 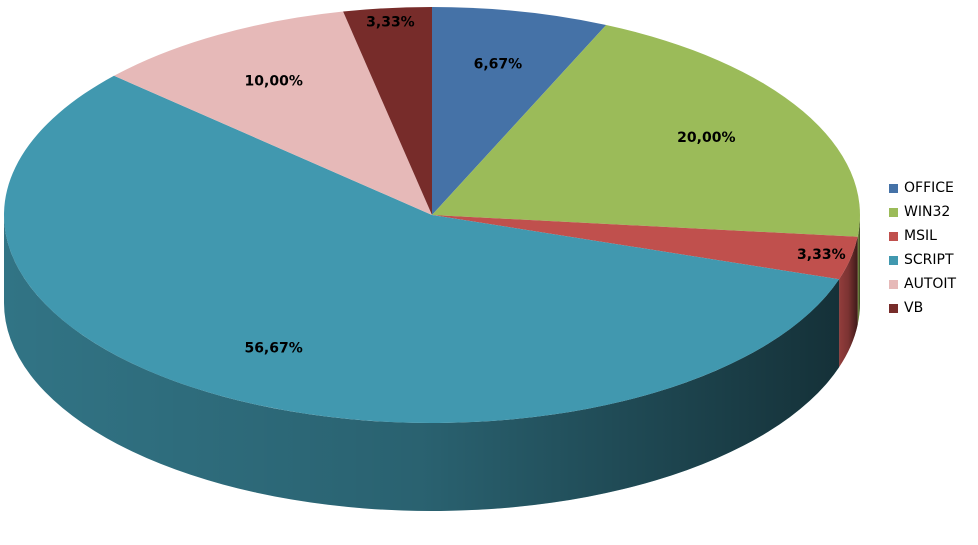 What do you see at coordinates (848, 302) in the screenshot?
I see `pie-side-shading-msil` at bounding box center [848, 302].